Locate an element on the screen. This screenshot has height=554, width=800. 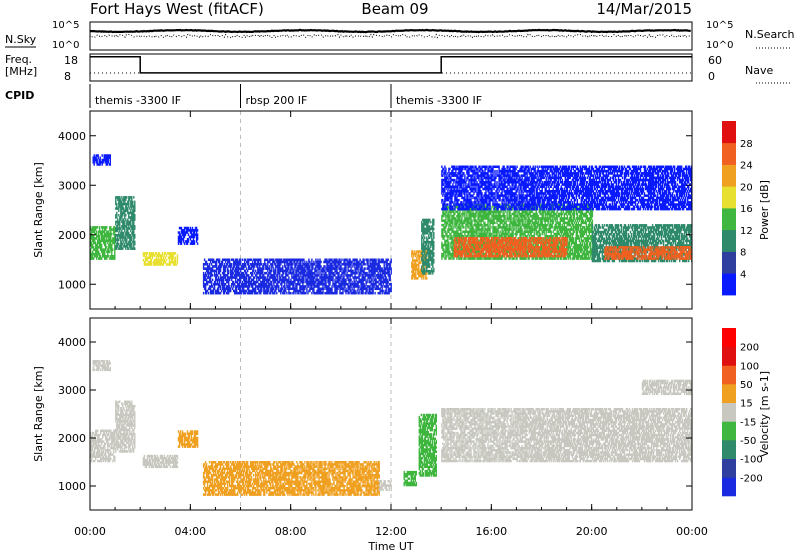
sky-panel-frame is located at coordinates (391, 36).